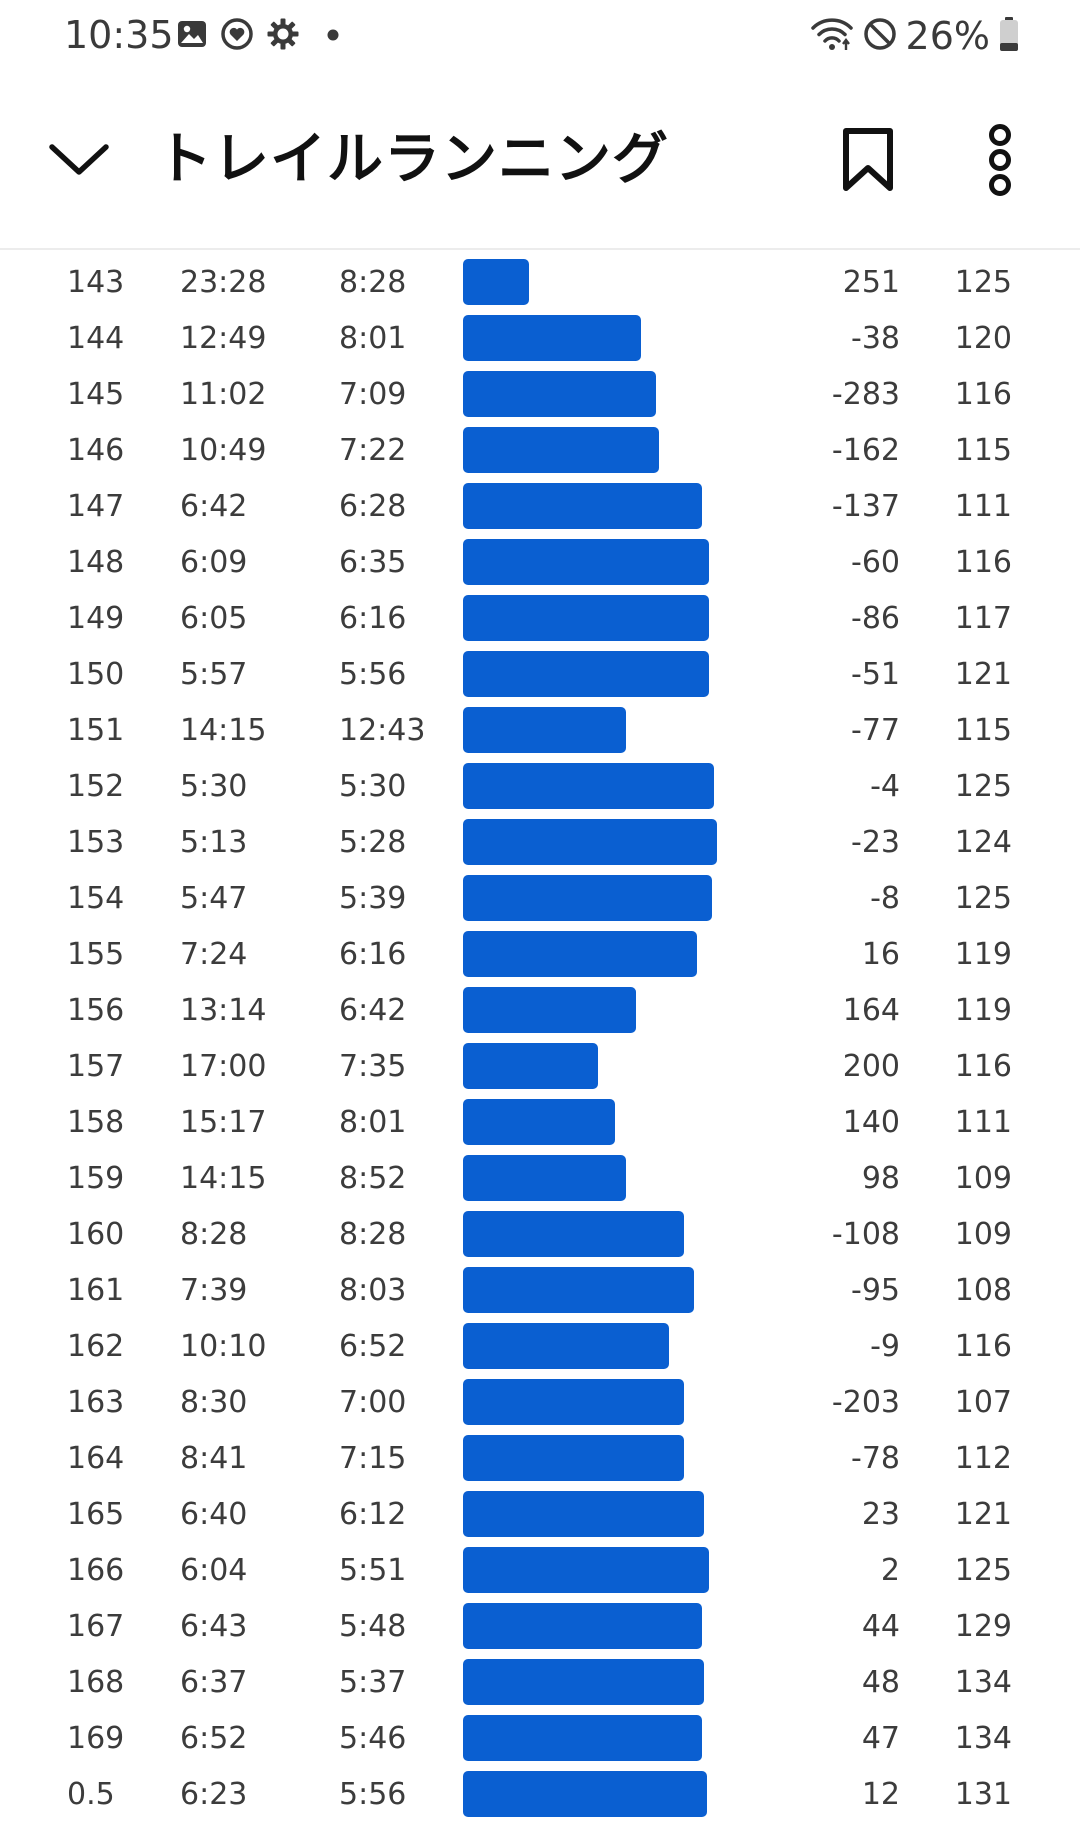 This screenshot has height=1830, width=1080. What do you see at coordinates (875, 1290) in the screenshot?
I see `lap-elevation: -95` at bounding box center [875, 1290].